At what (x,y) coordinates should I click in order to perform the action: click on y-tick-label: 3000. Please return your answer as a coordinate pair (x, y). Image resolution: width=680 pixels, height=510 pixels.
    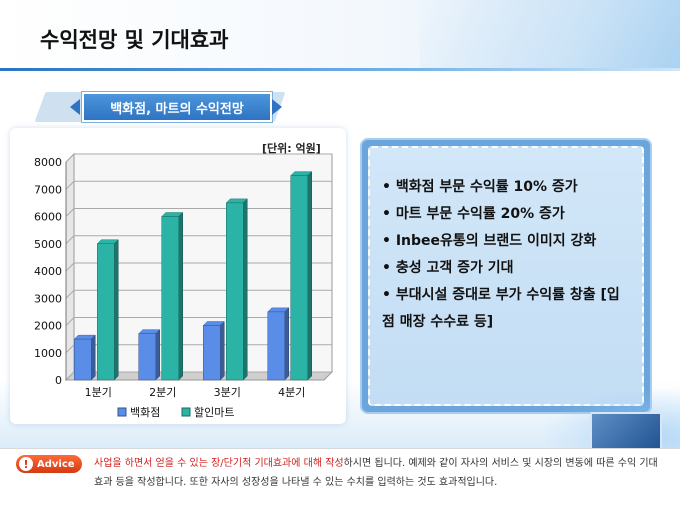
    Looking at the image, I should click on (48, 298).